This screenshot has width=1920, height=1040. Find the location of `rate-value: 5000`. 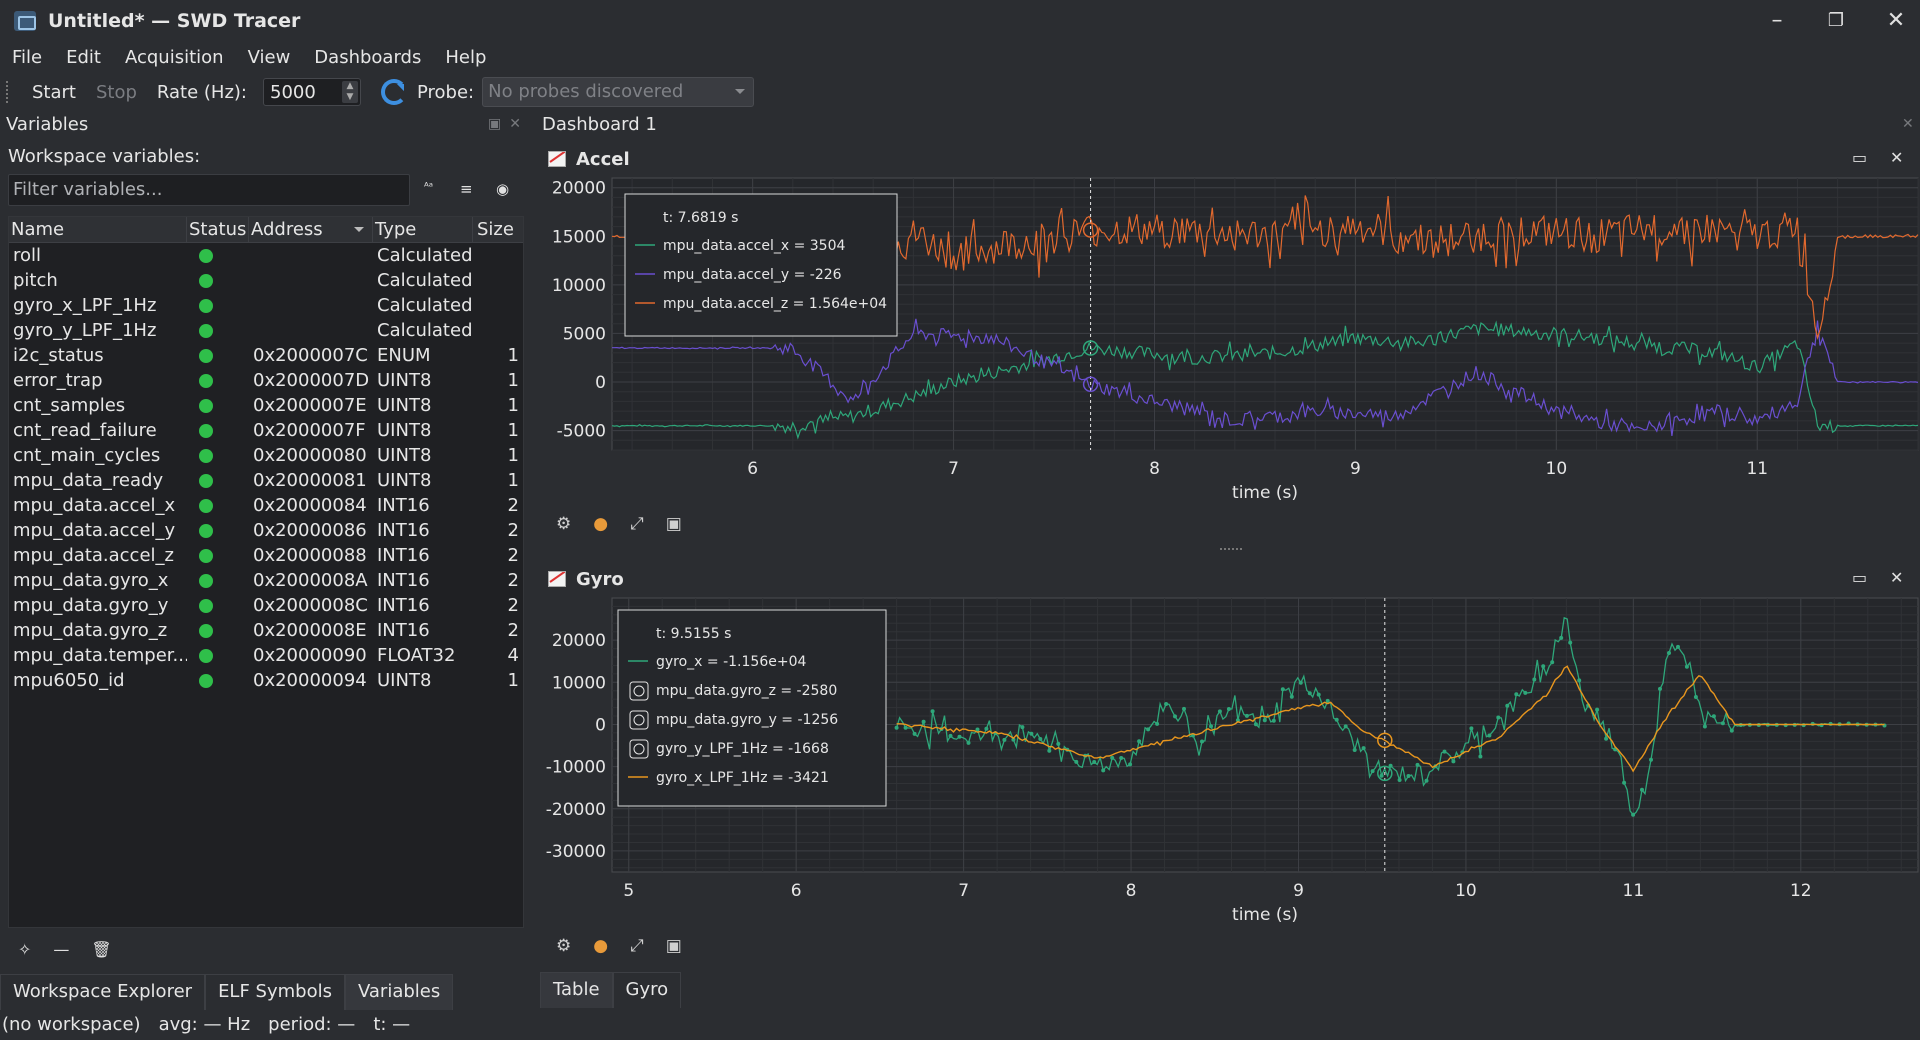

rate-value: 5000 is located at coordinates (293, 92).